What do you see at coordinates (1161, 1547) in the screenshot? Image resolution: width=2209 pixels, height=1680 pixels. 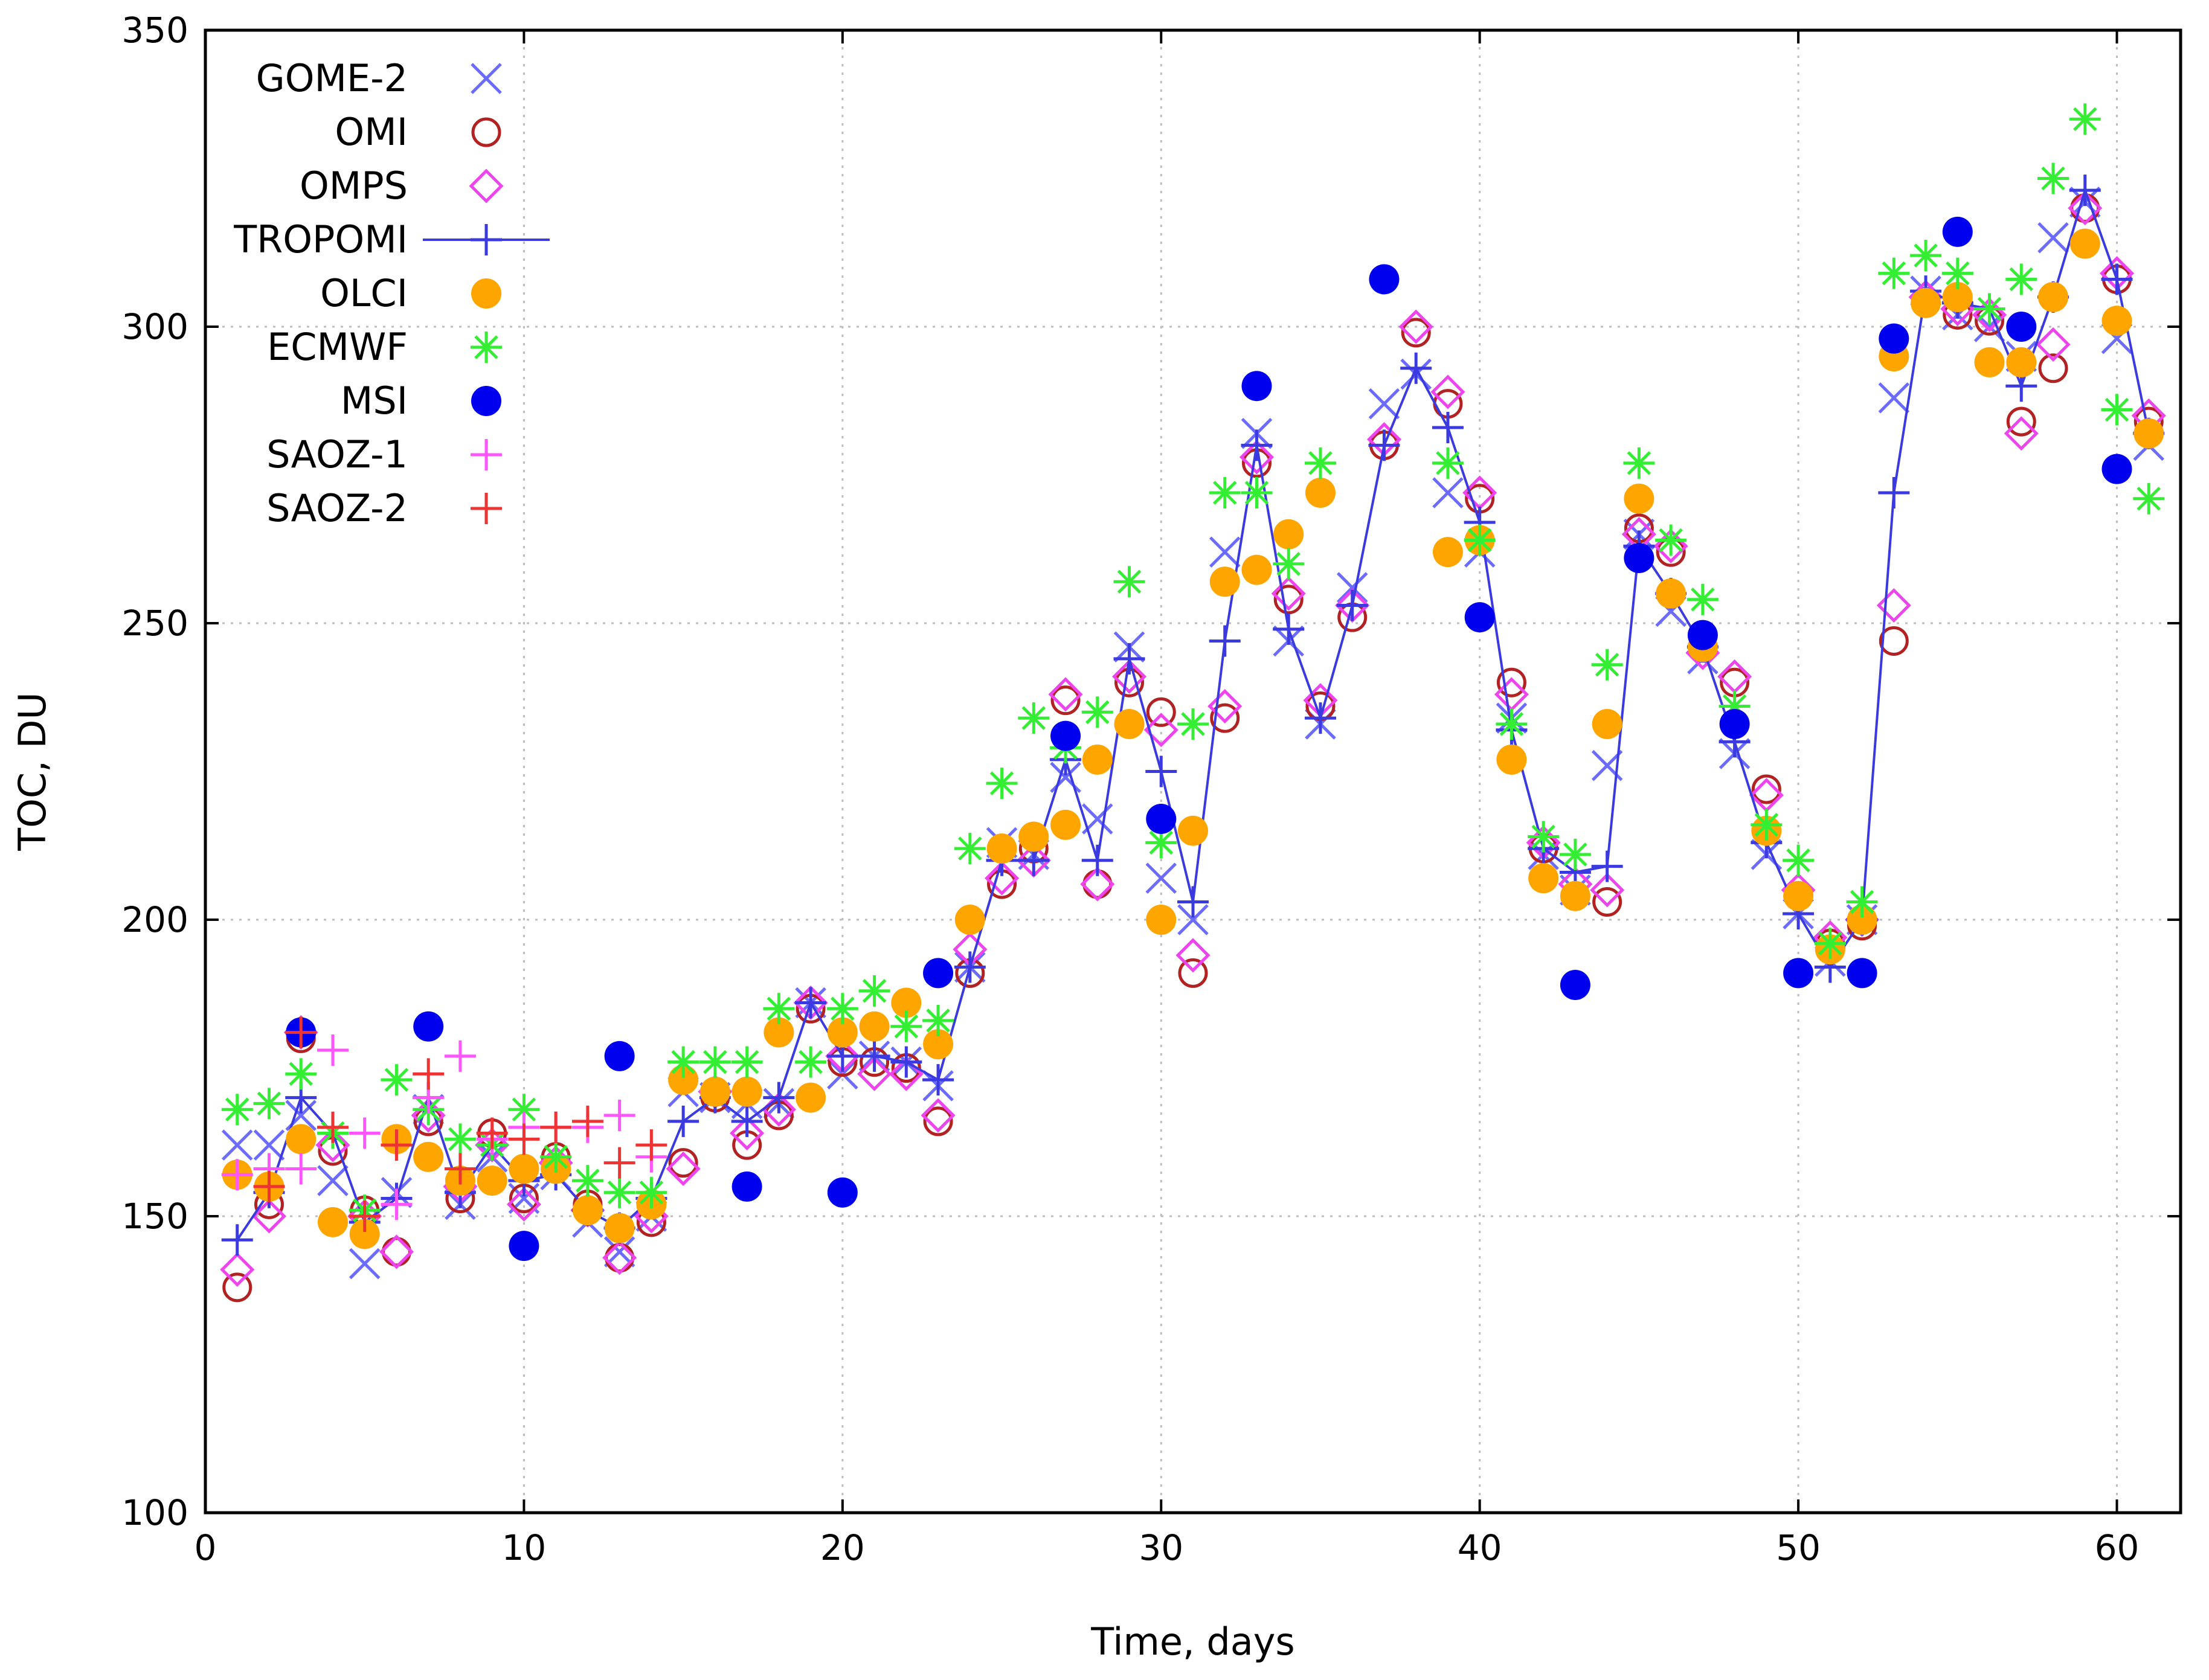 I see `x-tick-label: 30` at bounding box center [1161, 1547].